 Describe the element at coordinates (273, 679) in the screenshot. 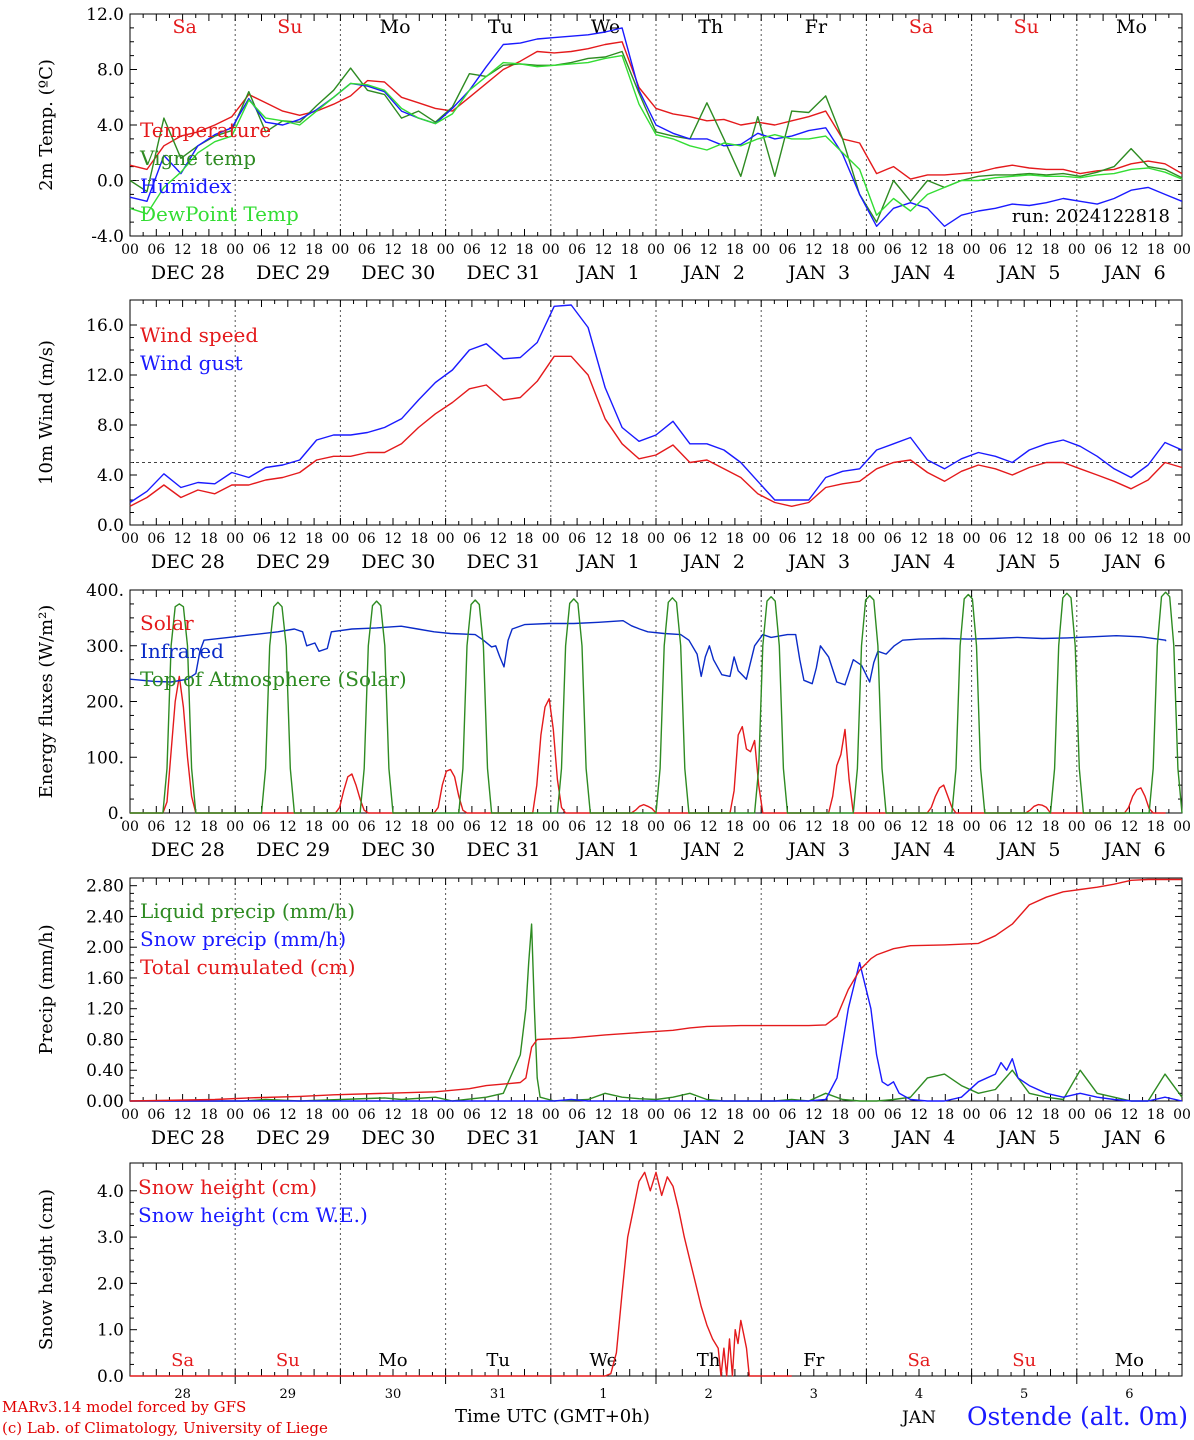

I see `legend-entry: Top of Atmosphere (Solar)` at that location.